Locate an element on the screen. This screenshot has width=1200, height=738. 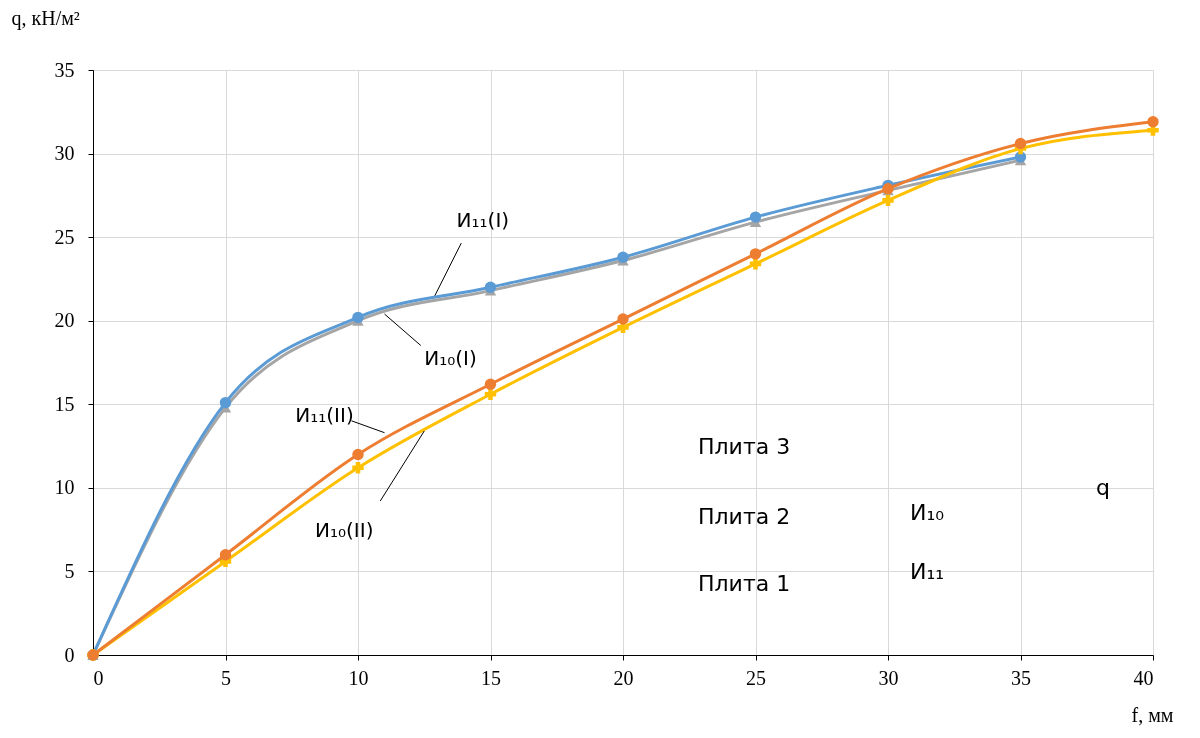
x-tick-label: 40 is located at coordinates (1143, 677).